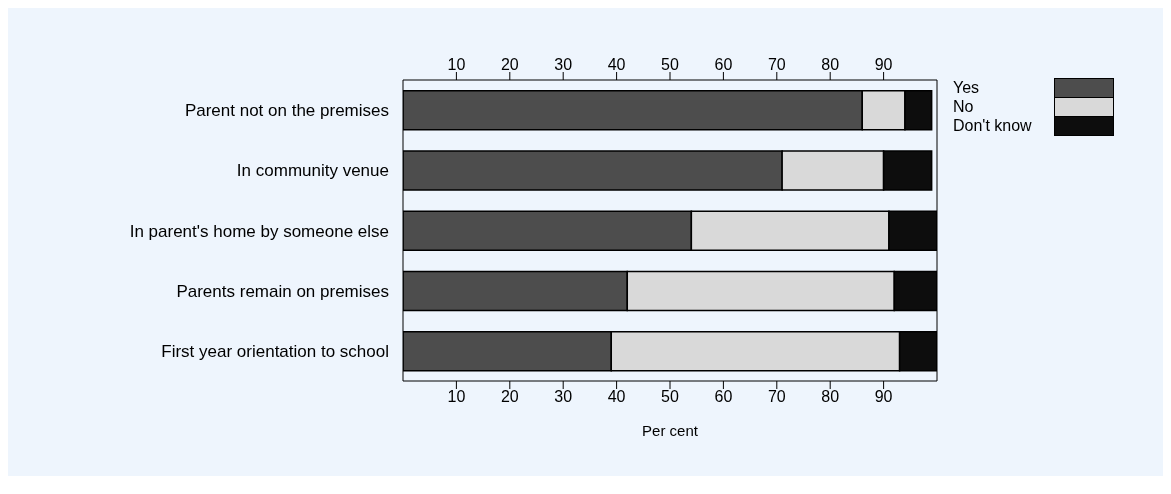 Image resolution: width=1171 pixels, height=494 pixels. What do you see at coordinates (723, 397) in the screenshot?
I see `x-tick-label: 60` at bounding box center [723, 397].